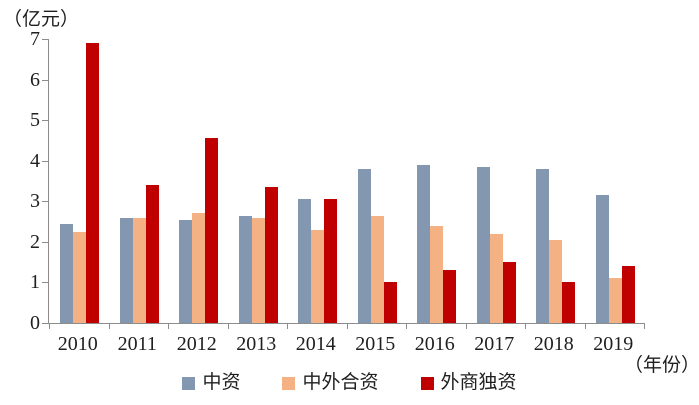 This screenshot has height=405, width=699. Describe the element at coordinates (41, 19) in the screenshot. I see `y-axis-unit-label: （亿元）` at that location.